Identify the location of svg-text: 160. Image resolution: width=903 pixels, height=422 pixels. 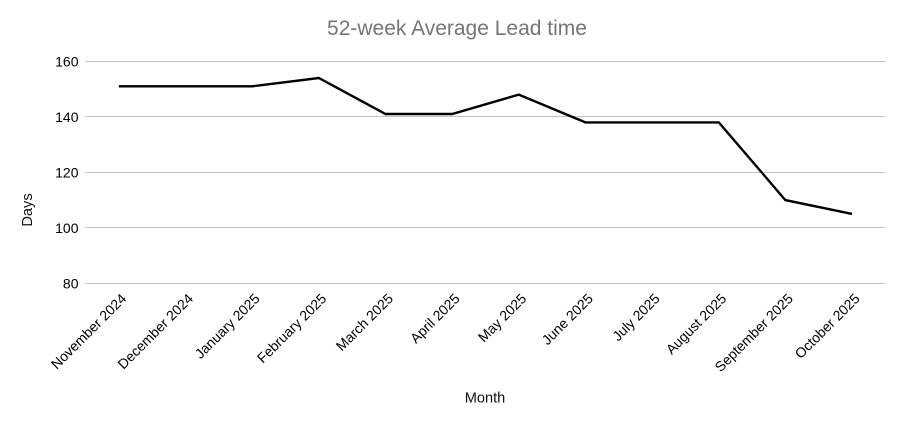
(67, 61).